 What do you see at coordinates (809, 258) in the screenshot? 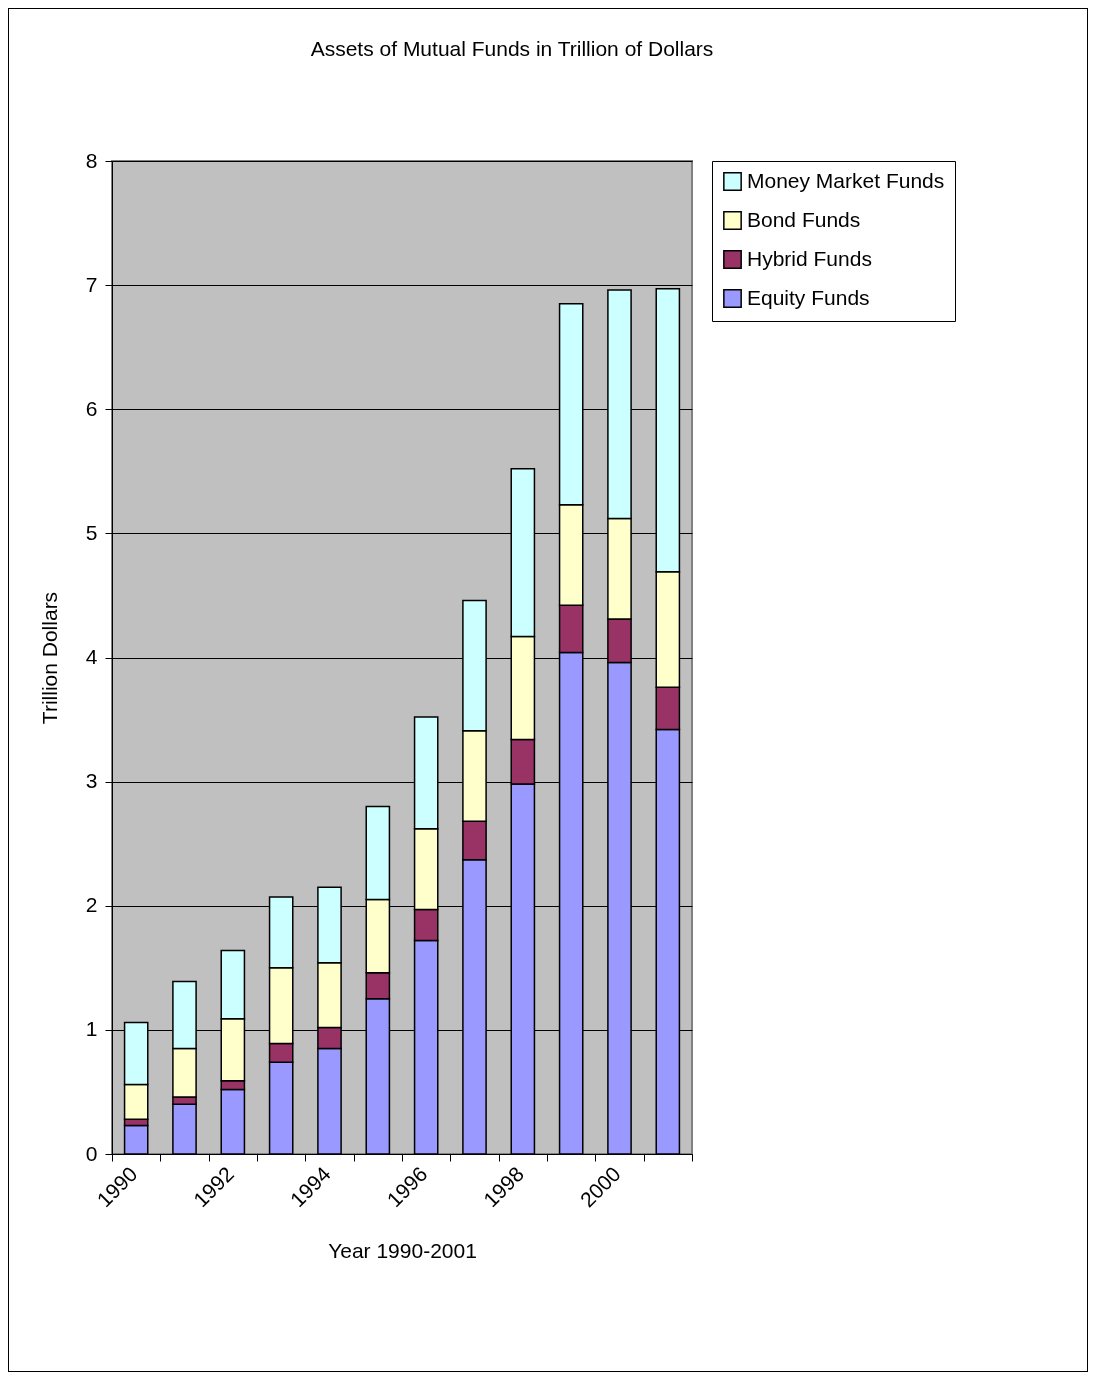
I see `legend-label: Hybrid Funds` at bounding box center [809, 258].